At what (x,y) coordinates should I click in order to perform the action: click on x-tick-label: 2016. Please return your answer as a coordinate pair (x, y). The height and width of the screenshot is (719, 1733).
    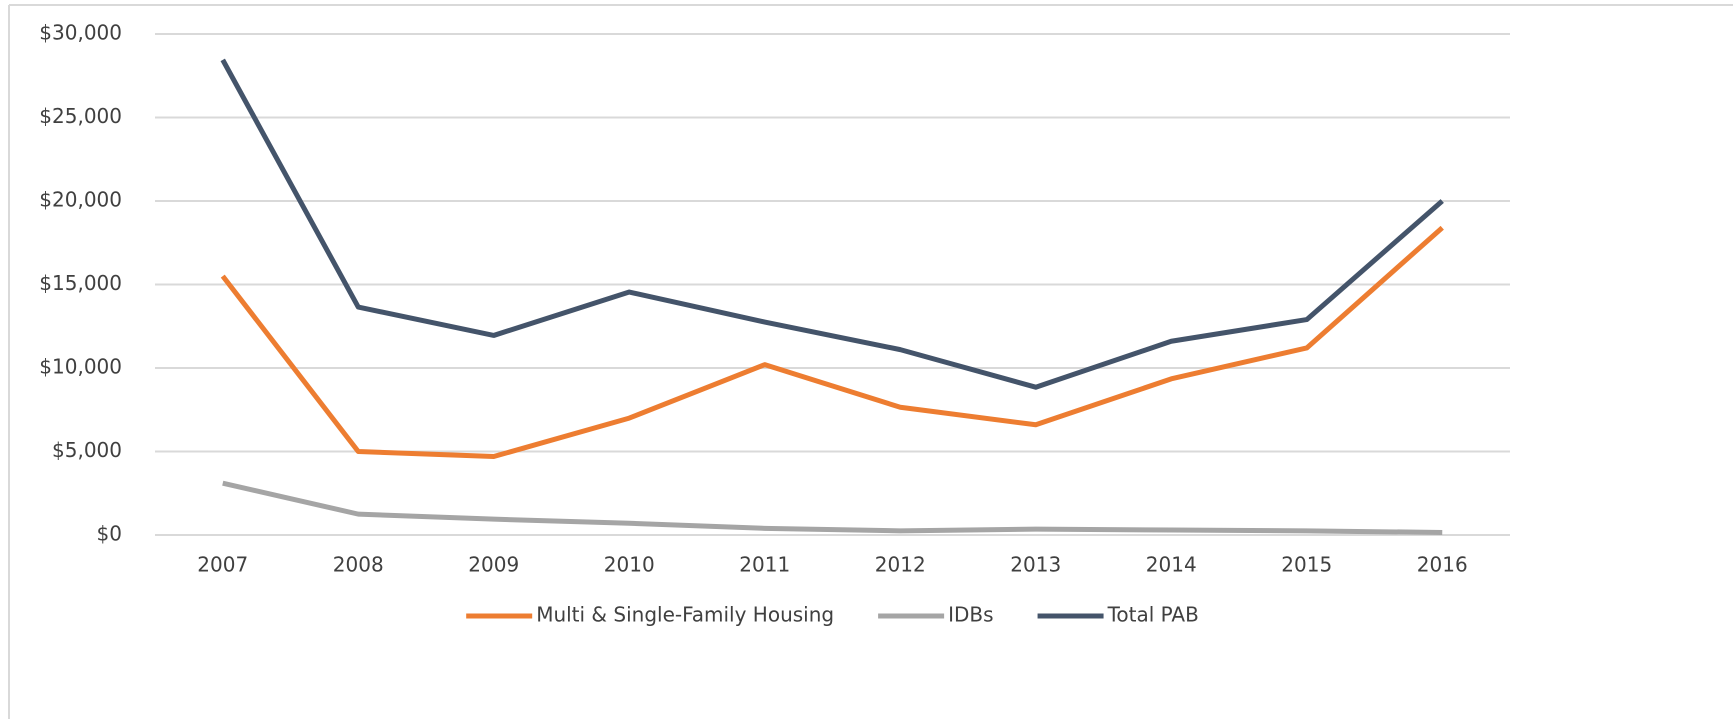
    Looking at the image, I should click on (1442, 565).